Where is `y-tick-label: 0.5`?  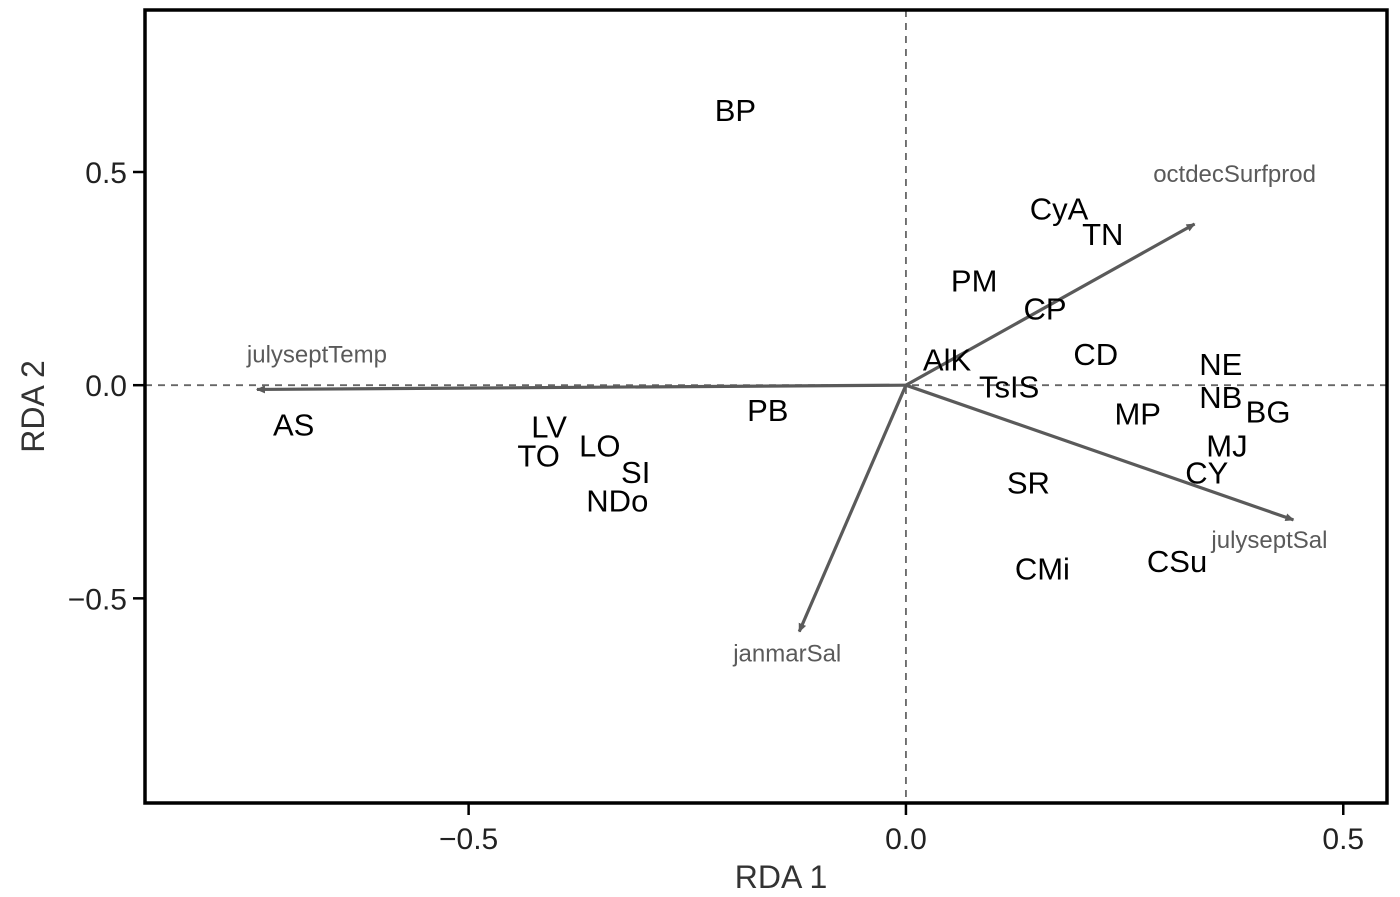 y-tick-label: 0.5 is located at coordinates (106, 173).